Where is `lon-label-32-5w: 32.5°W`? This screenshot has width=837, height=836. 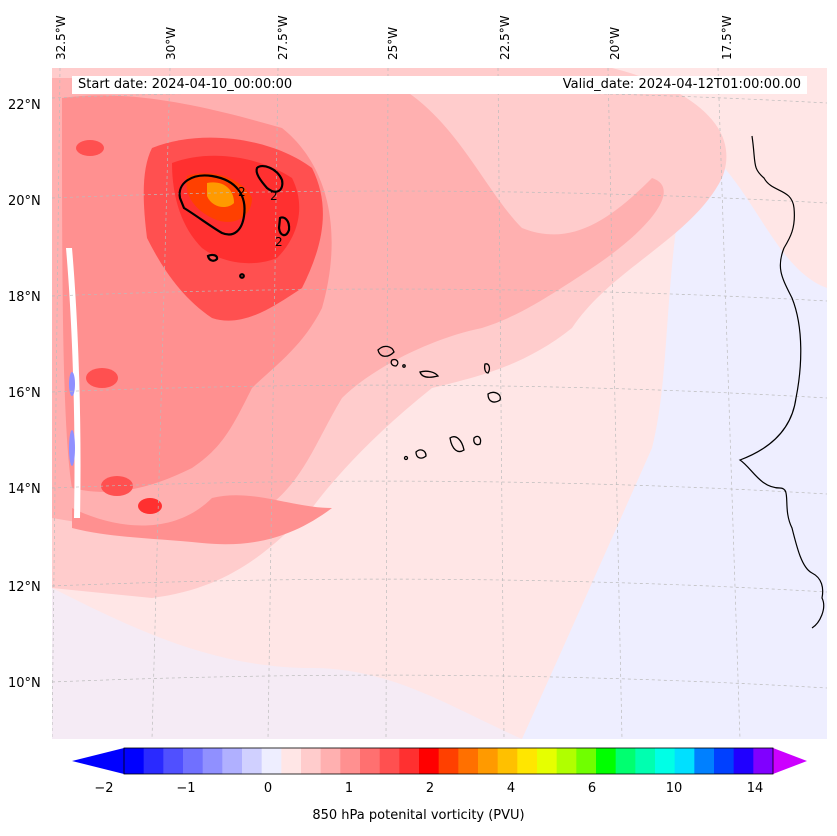 lon-label-32-5w: 32.5°W is located at coordinates (61, 37).